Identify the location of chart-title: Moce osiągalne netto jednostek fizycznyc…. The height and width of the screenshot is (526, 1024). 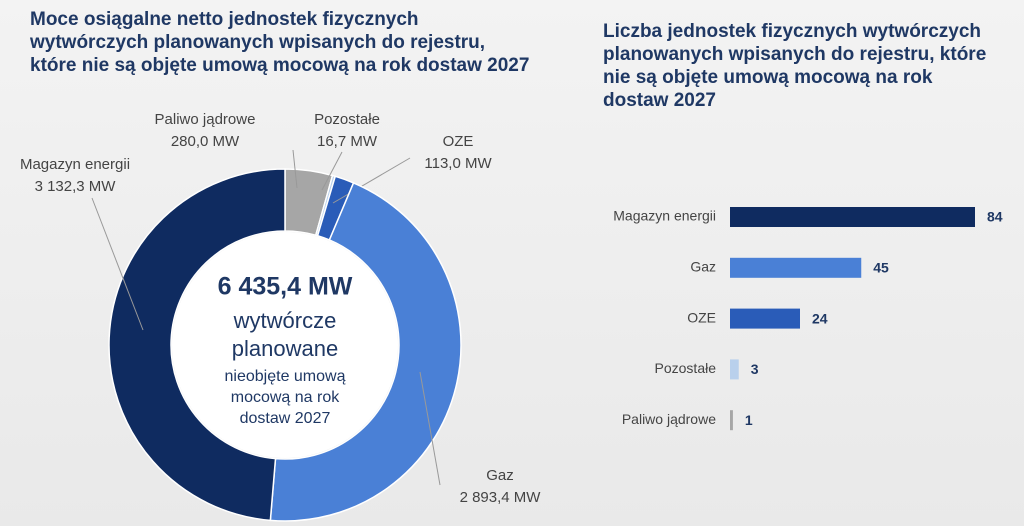
(224, 19).